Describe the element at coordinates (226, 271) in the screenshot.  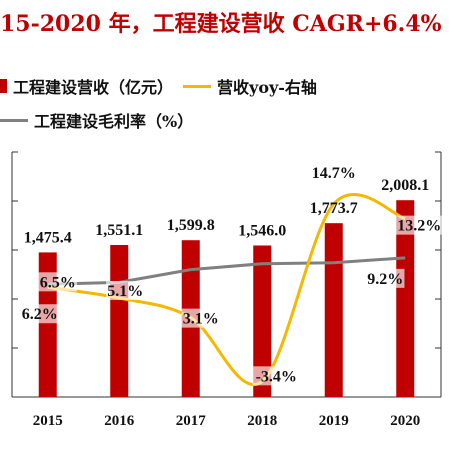
I see `line-margin` at that location.